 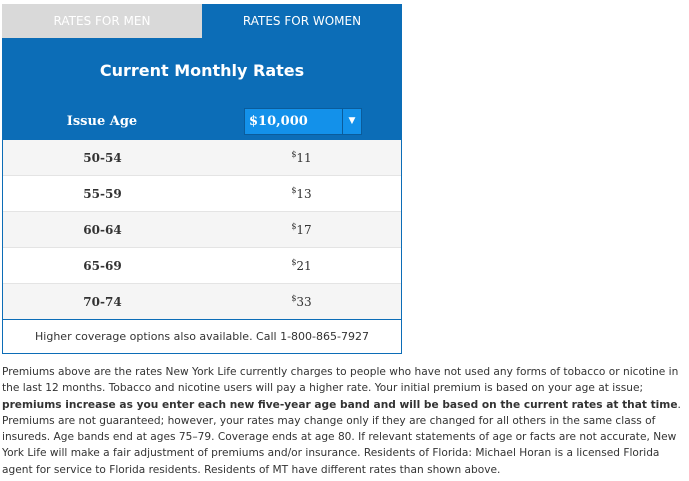 I want to click on table-row: 65-69 $21, so click(x=202, y=266).